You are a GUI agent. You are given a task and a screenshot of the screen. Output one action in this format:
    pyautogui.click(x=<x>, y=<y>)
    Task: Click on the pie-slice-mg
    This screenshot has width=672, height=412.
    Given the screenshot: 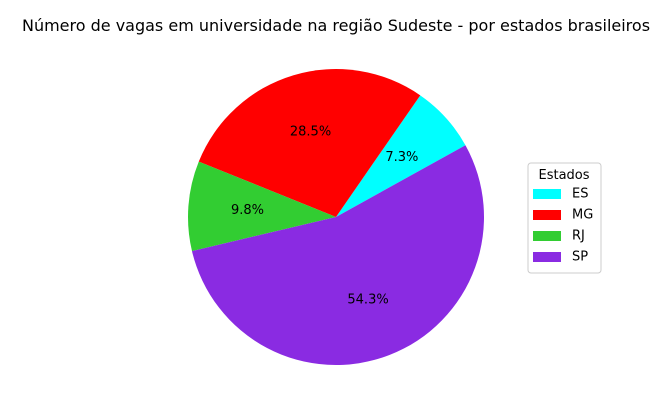 What is the action you would take?
    pyautogui.click(x=309, y=142)
    